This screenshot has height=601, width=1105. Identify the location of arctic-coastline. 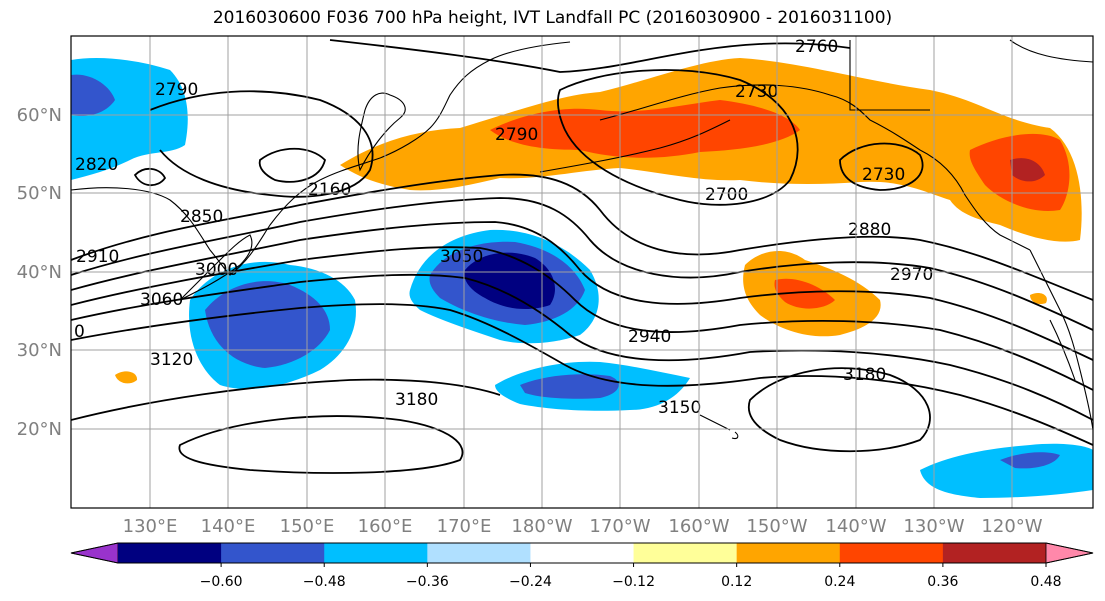
(971, 75).